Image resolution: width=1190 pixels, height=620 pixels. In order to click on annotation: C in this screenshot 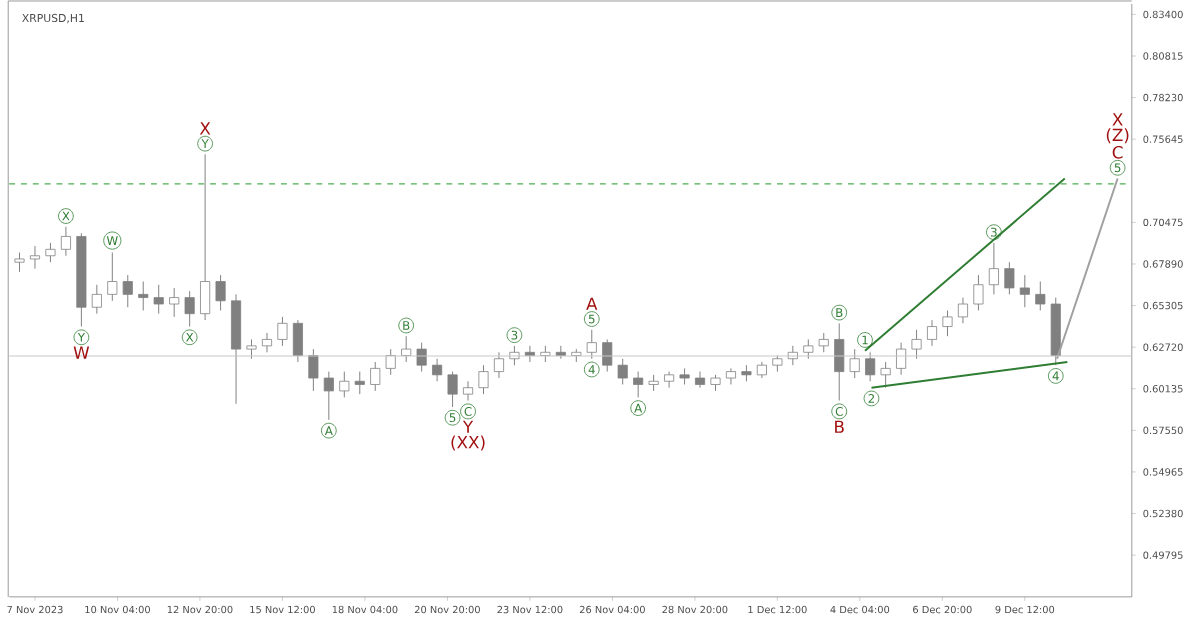, I will do `click(1117, 152)`.